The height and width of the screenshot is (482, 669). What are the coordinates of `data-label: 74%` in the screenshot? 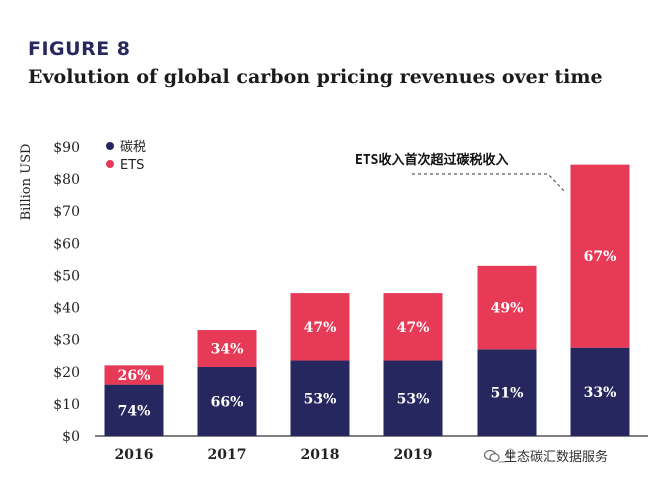 It's located at (134, 411).